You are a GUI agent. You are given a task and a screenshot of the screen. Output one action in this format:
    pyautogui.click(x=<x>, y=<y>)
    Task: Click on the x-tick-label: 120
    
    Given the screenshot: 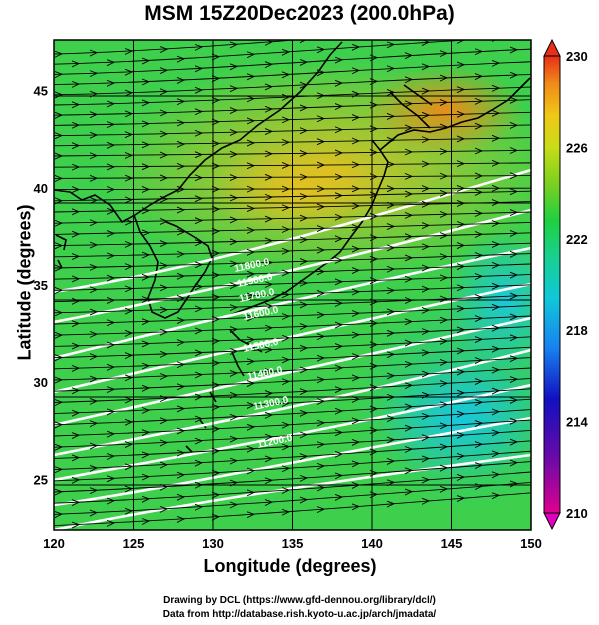 What is the action you would take?
    pyautogui.click(x=54, y=543)
    